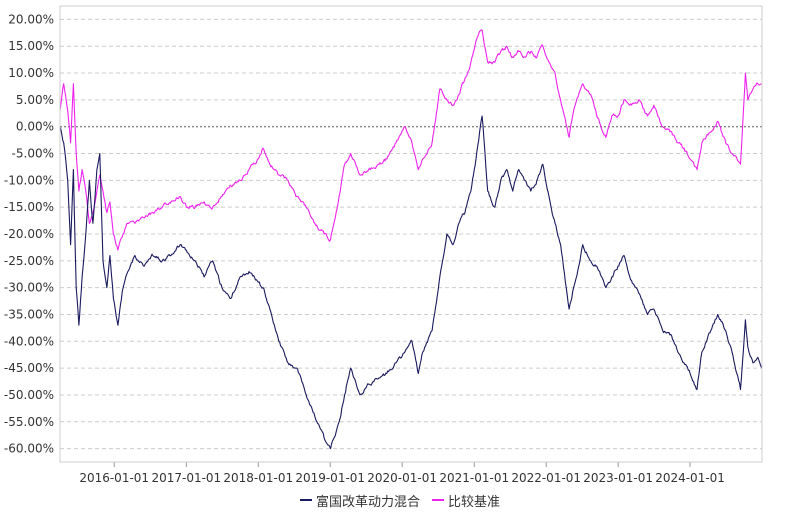 The height and width of the screenshot is (512, 800). I want to click on x-tick-label: 2019-01-01, so click(330, 478).